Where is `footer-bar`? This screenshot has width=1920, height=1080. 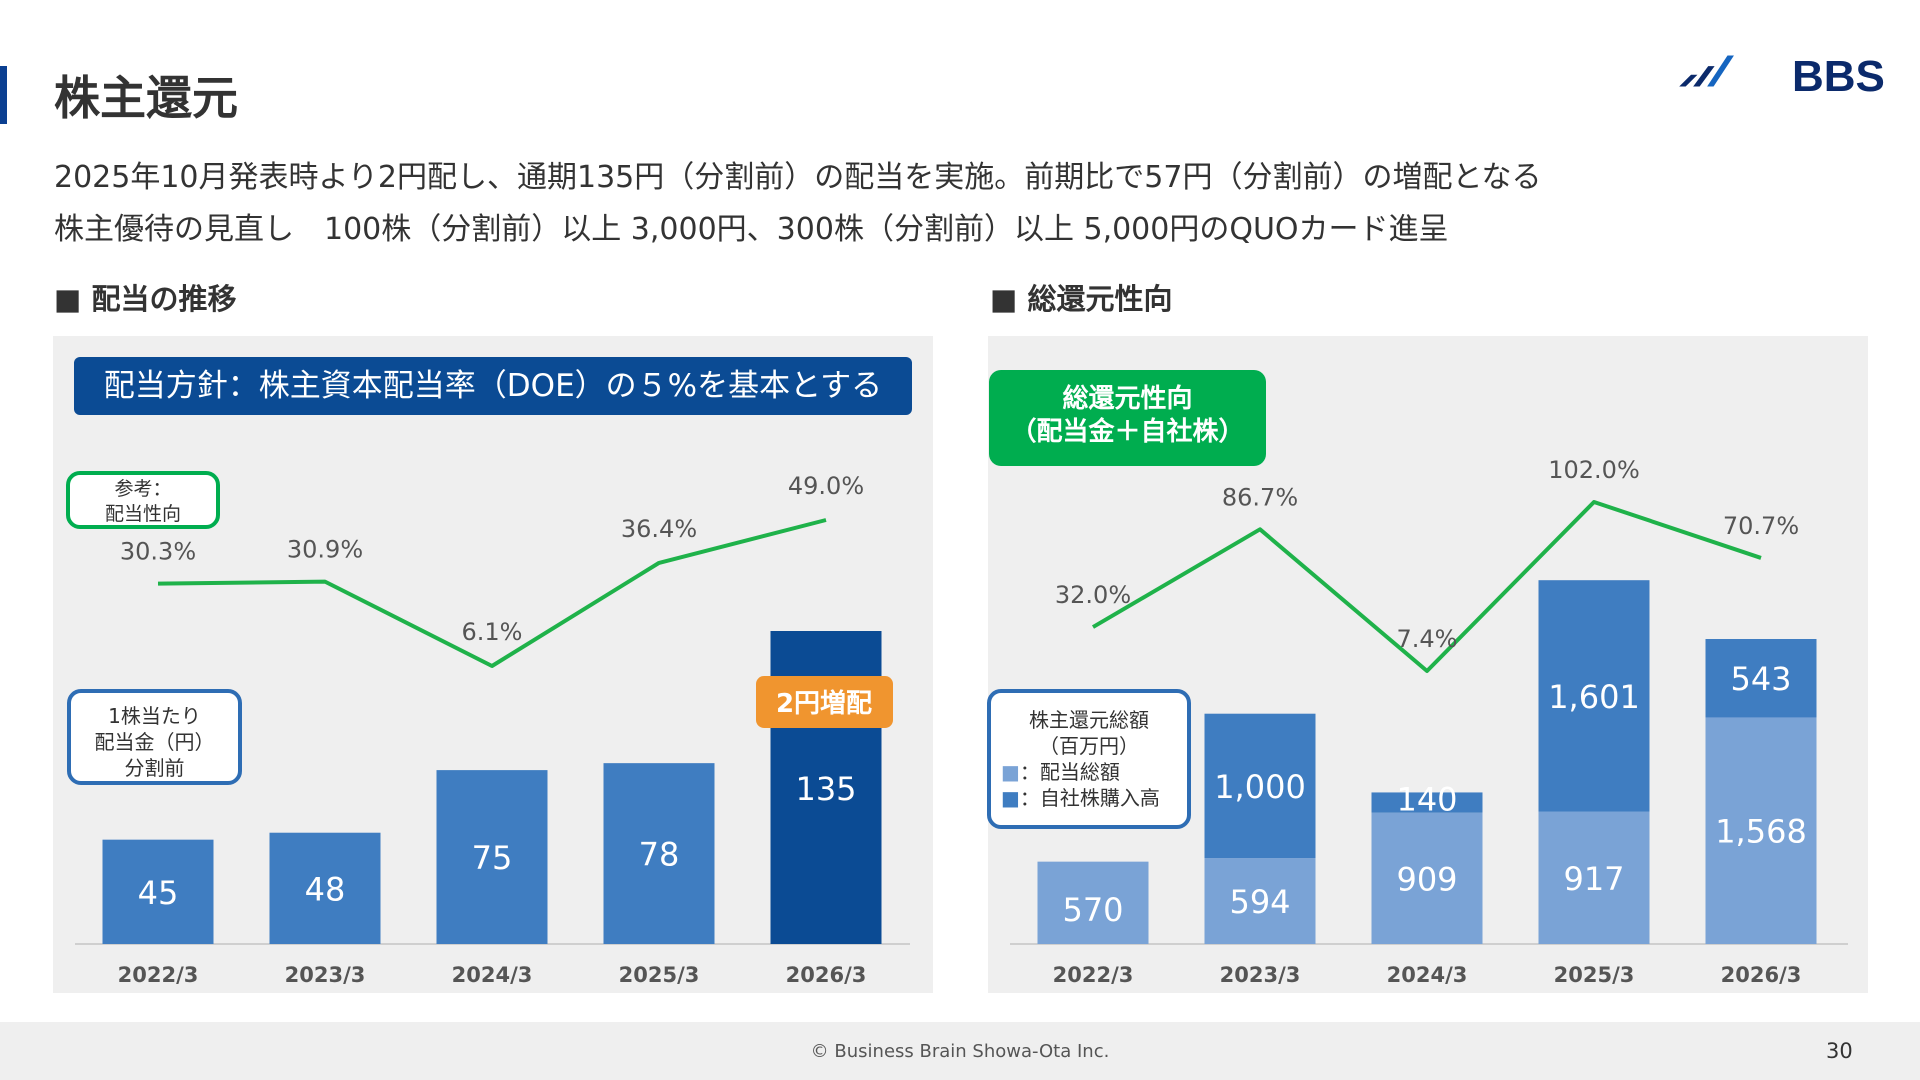
footer-bar is located at coordinates (960, 1051).